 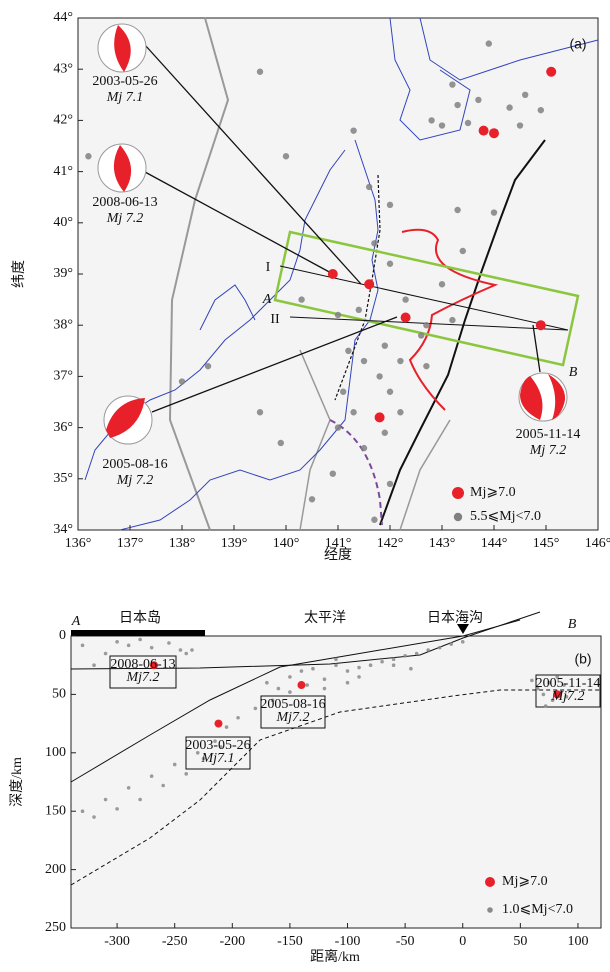 What do you see at coordinates (577, 941) in the screenshot?
I see `x-tick-label: 100` at bounding box center [577, 941].